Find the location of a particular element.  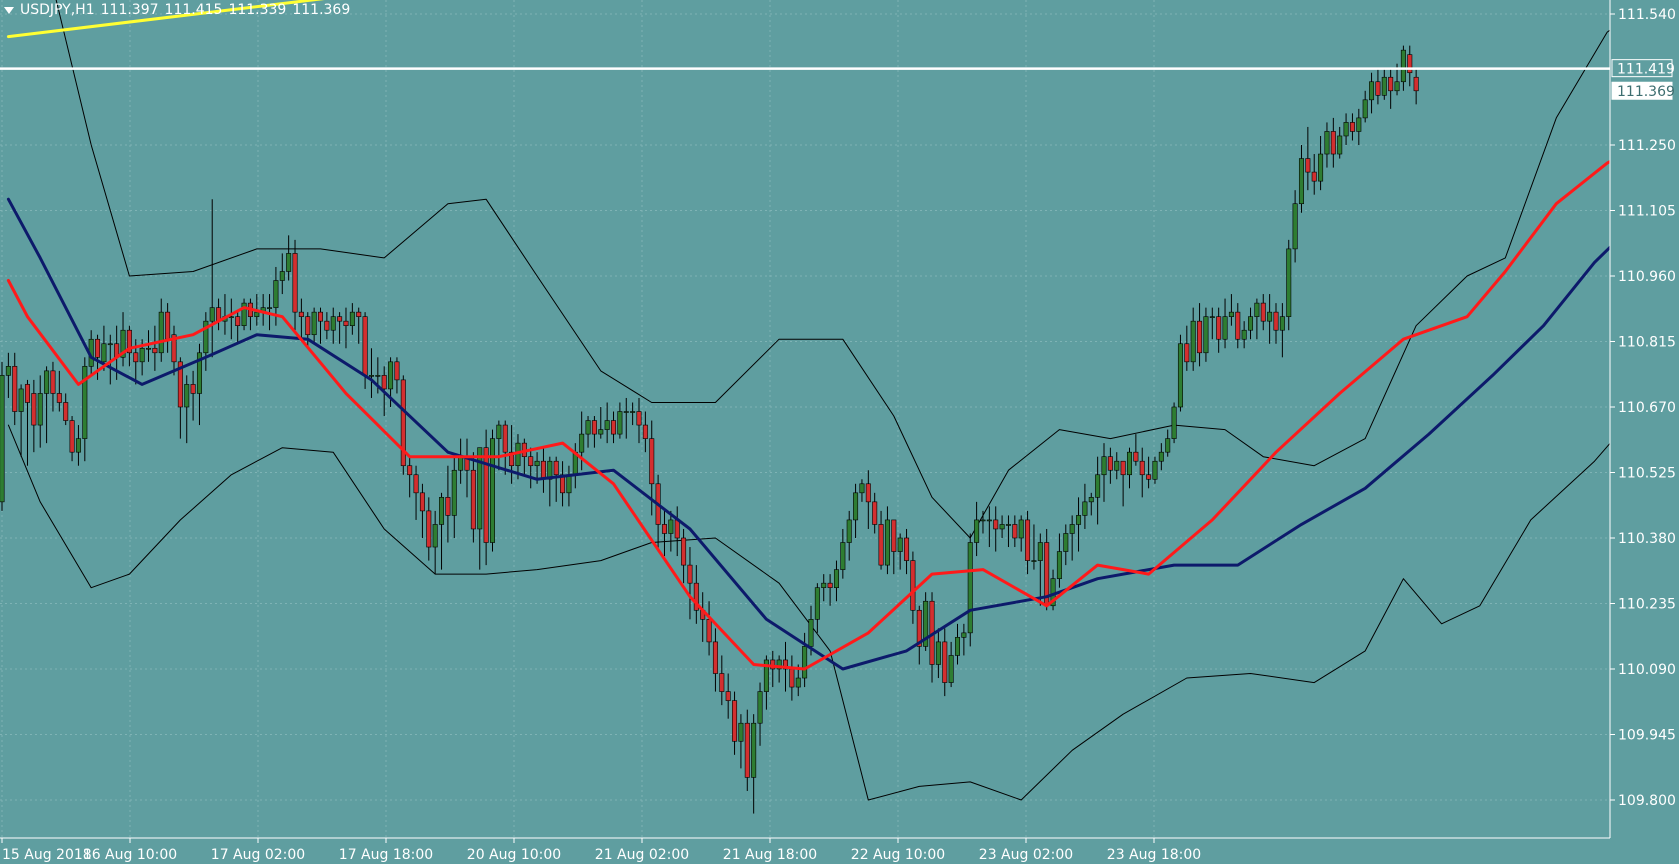

header-open: 111.397 is located at coordinates (129, 10).